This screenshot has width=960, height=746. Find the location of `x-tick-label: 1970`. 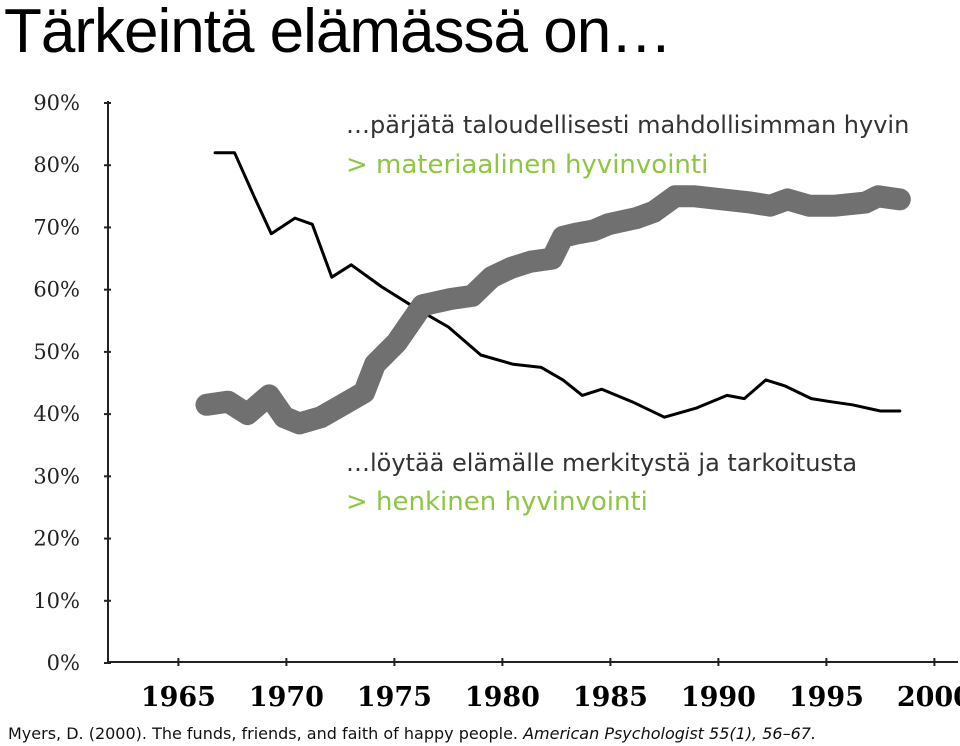

x-tick-label: 1970 is located at coordinates (286, 697).